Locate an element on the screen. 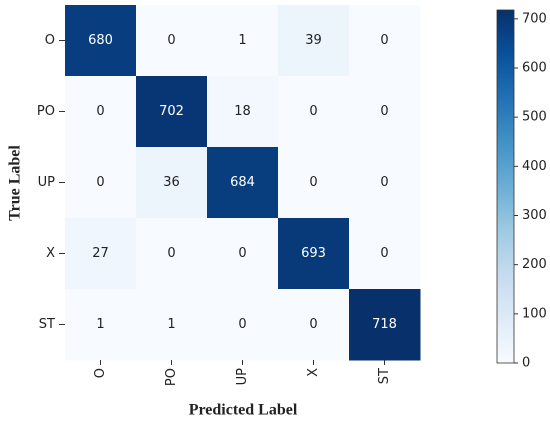  colorbar-tick-label: 500 is located at coordinates (534, 117).